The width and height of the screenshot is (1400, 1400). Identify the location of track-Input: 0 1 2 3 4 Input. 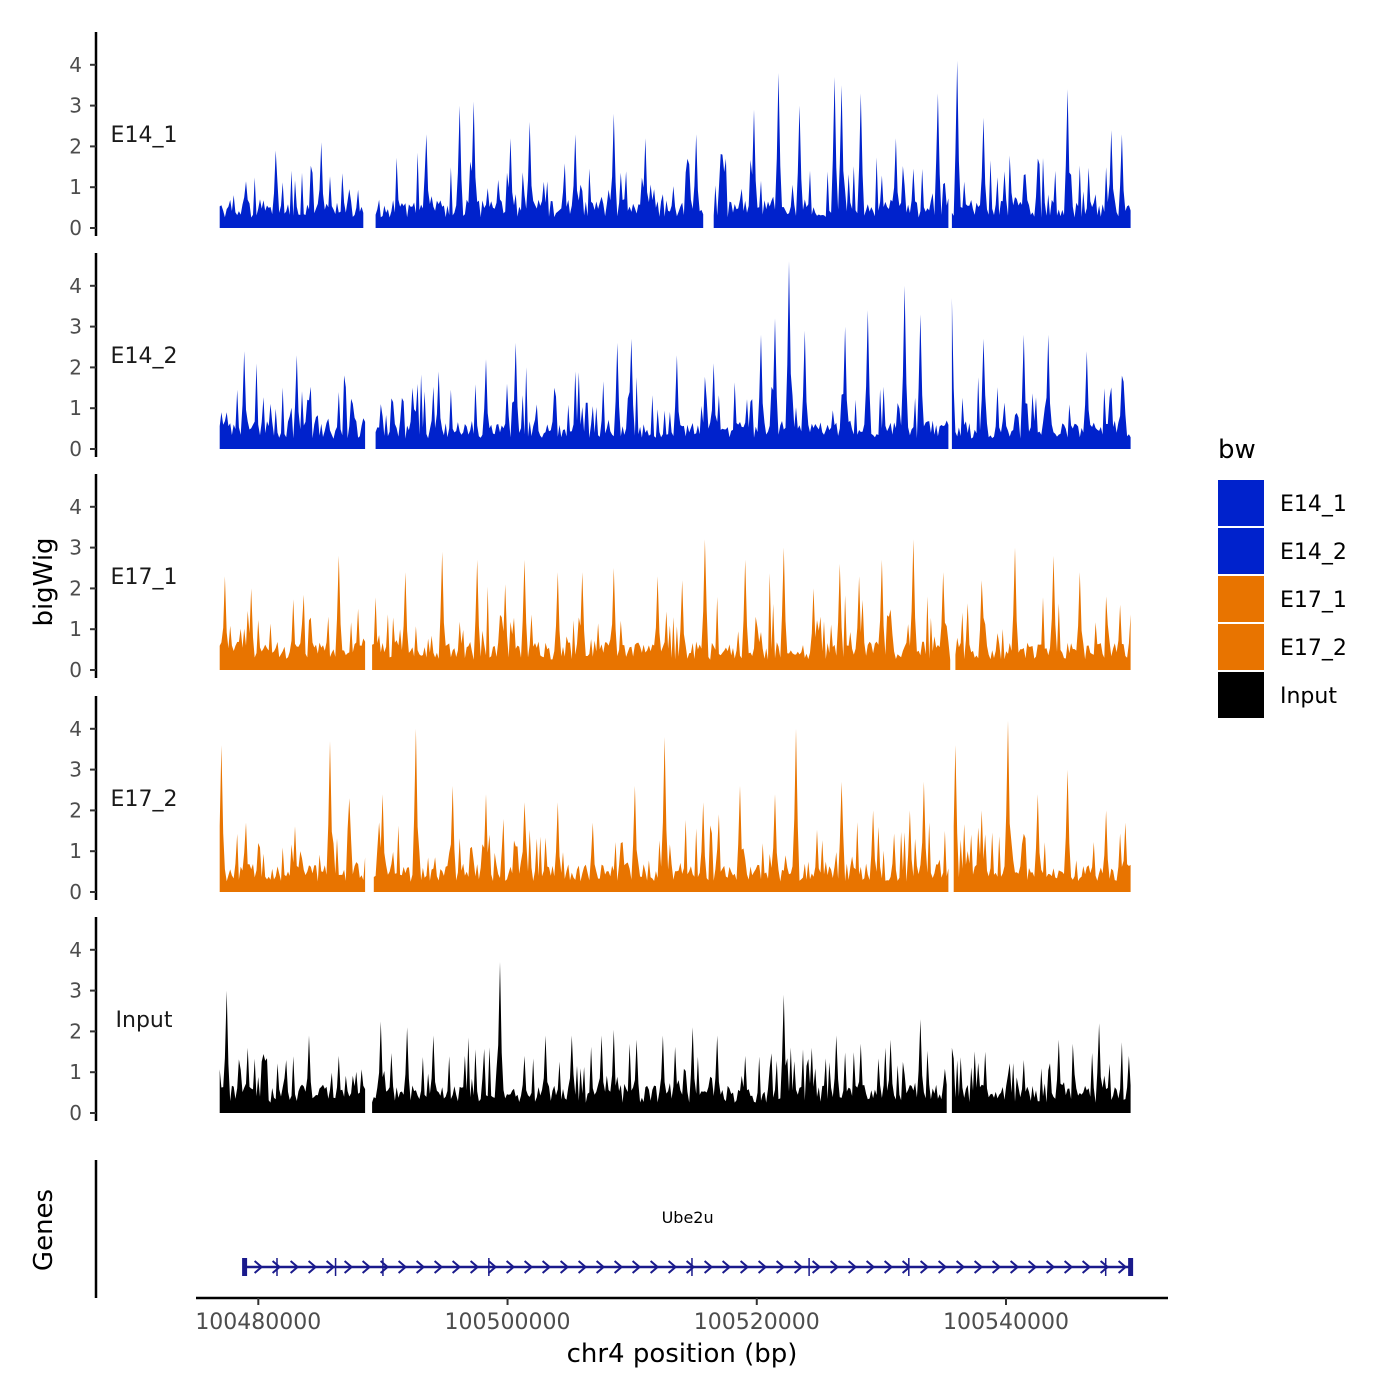
(600, 1021).